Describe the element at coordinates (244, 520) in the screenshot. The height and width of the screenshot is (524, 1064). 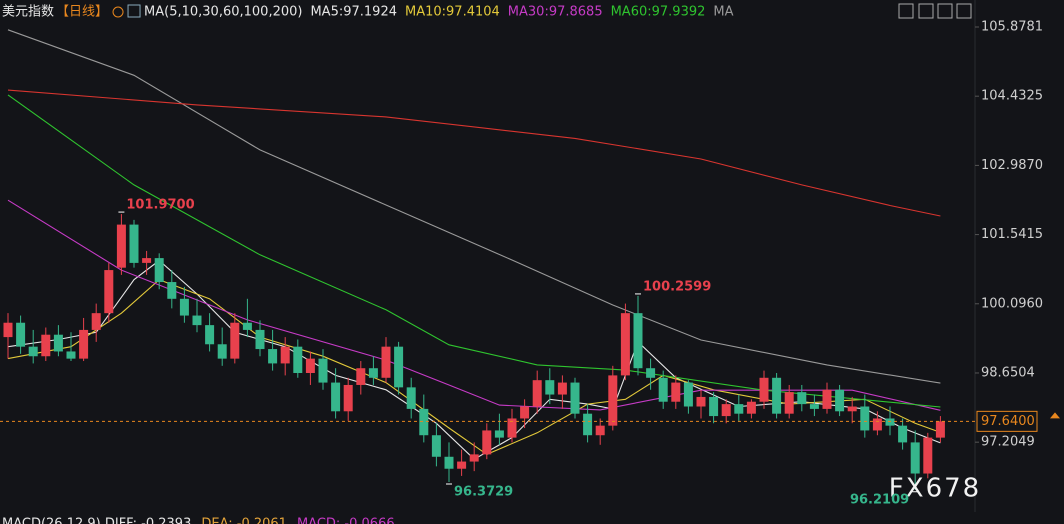
I see `indicator-readout: DEA: -0.2061` at that location.